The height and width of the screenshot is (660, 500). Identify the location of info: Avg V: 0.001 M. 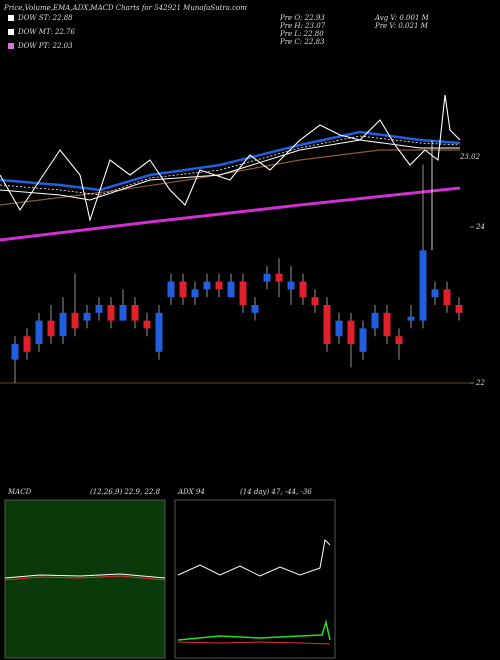
(402, 18).